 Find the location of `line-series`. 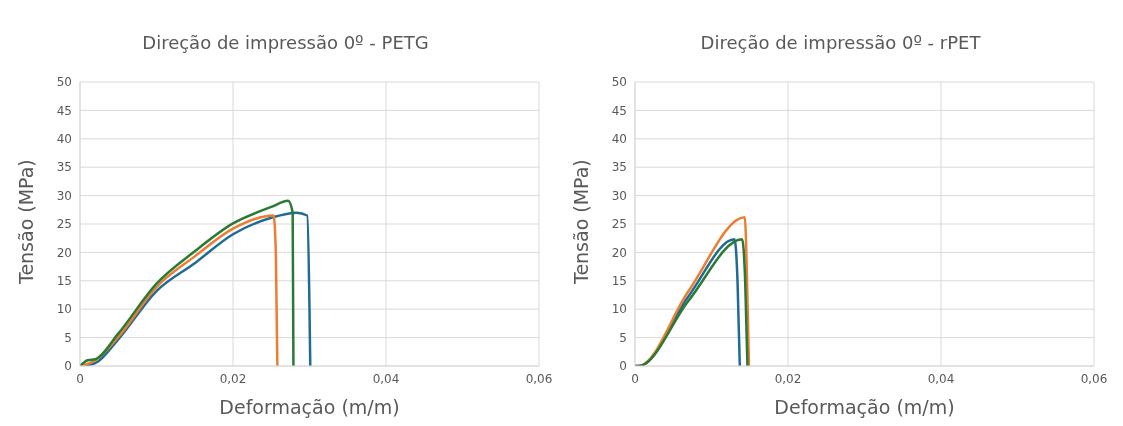

line-series is located at coordinates (179, 290).